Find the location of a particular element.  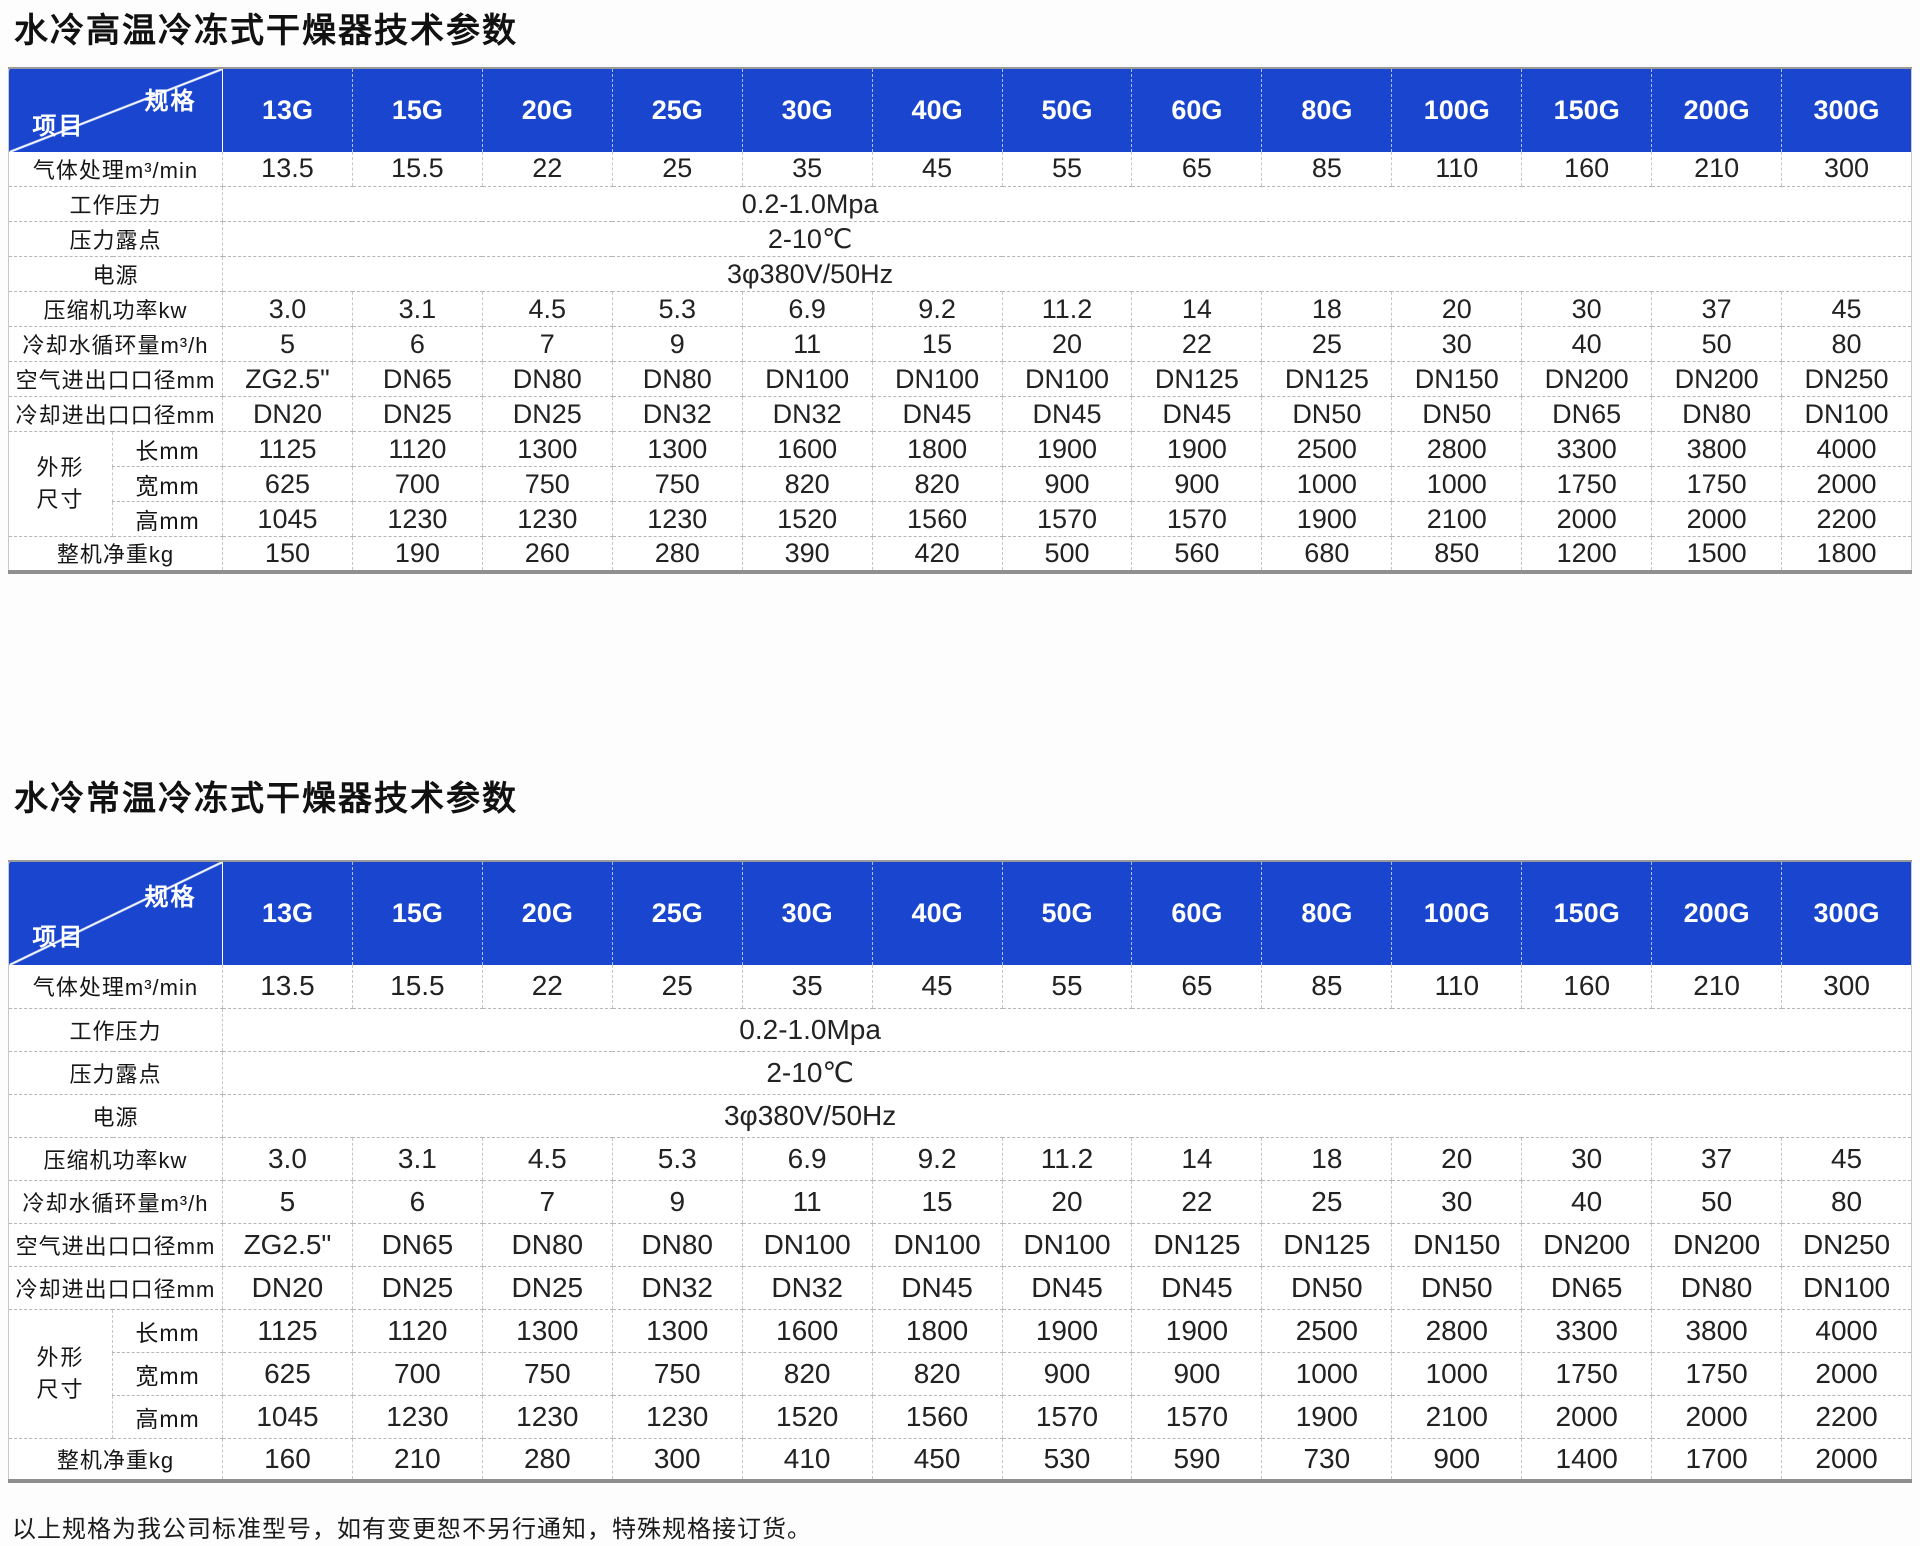

dim-sublabel: 宽mm is located at coordinates (167, 1374).